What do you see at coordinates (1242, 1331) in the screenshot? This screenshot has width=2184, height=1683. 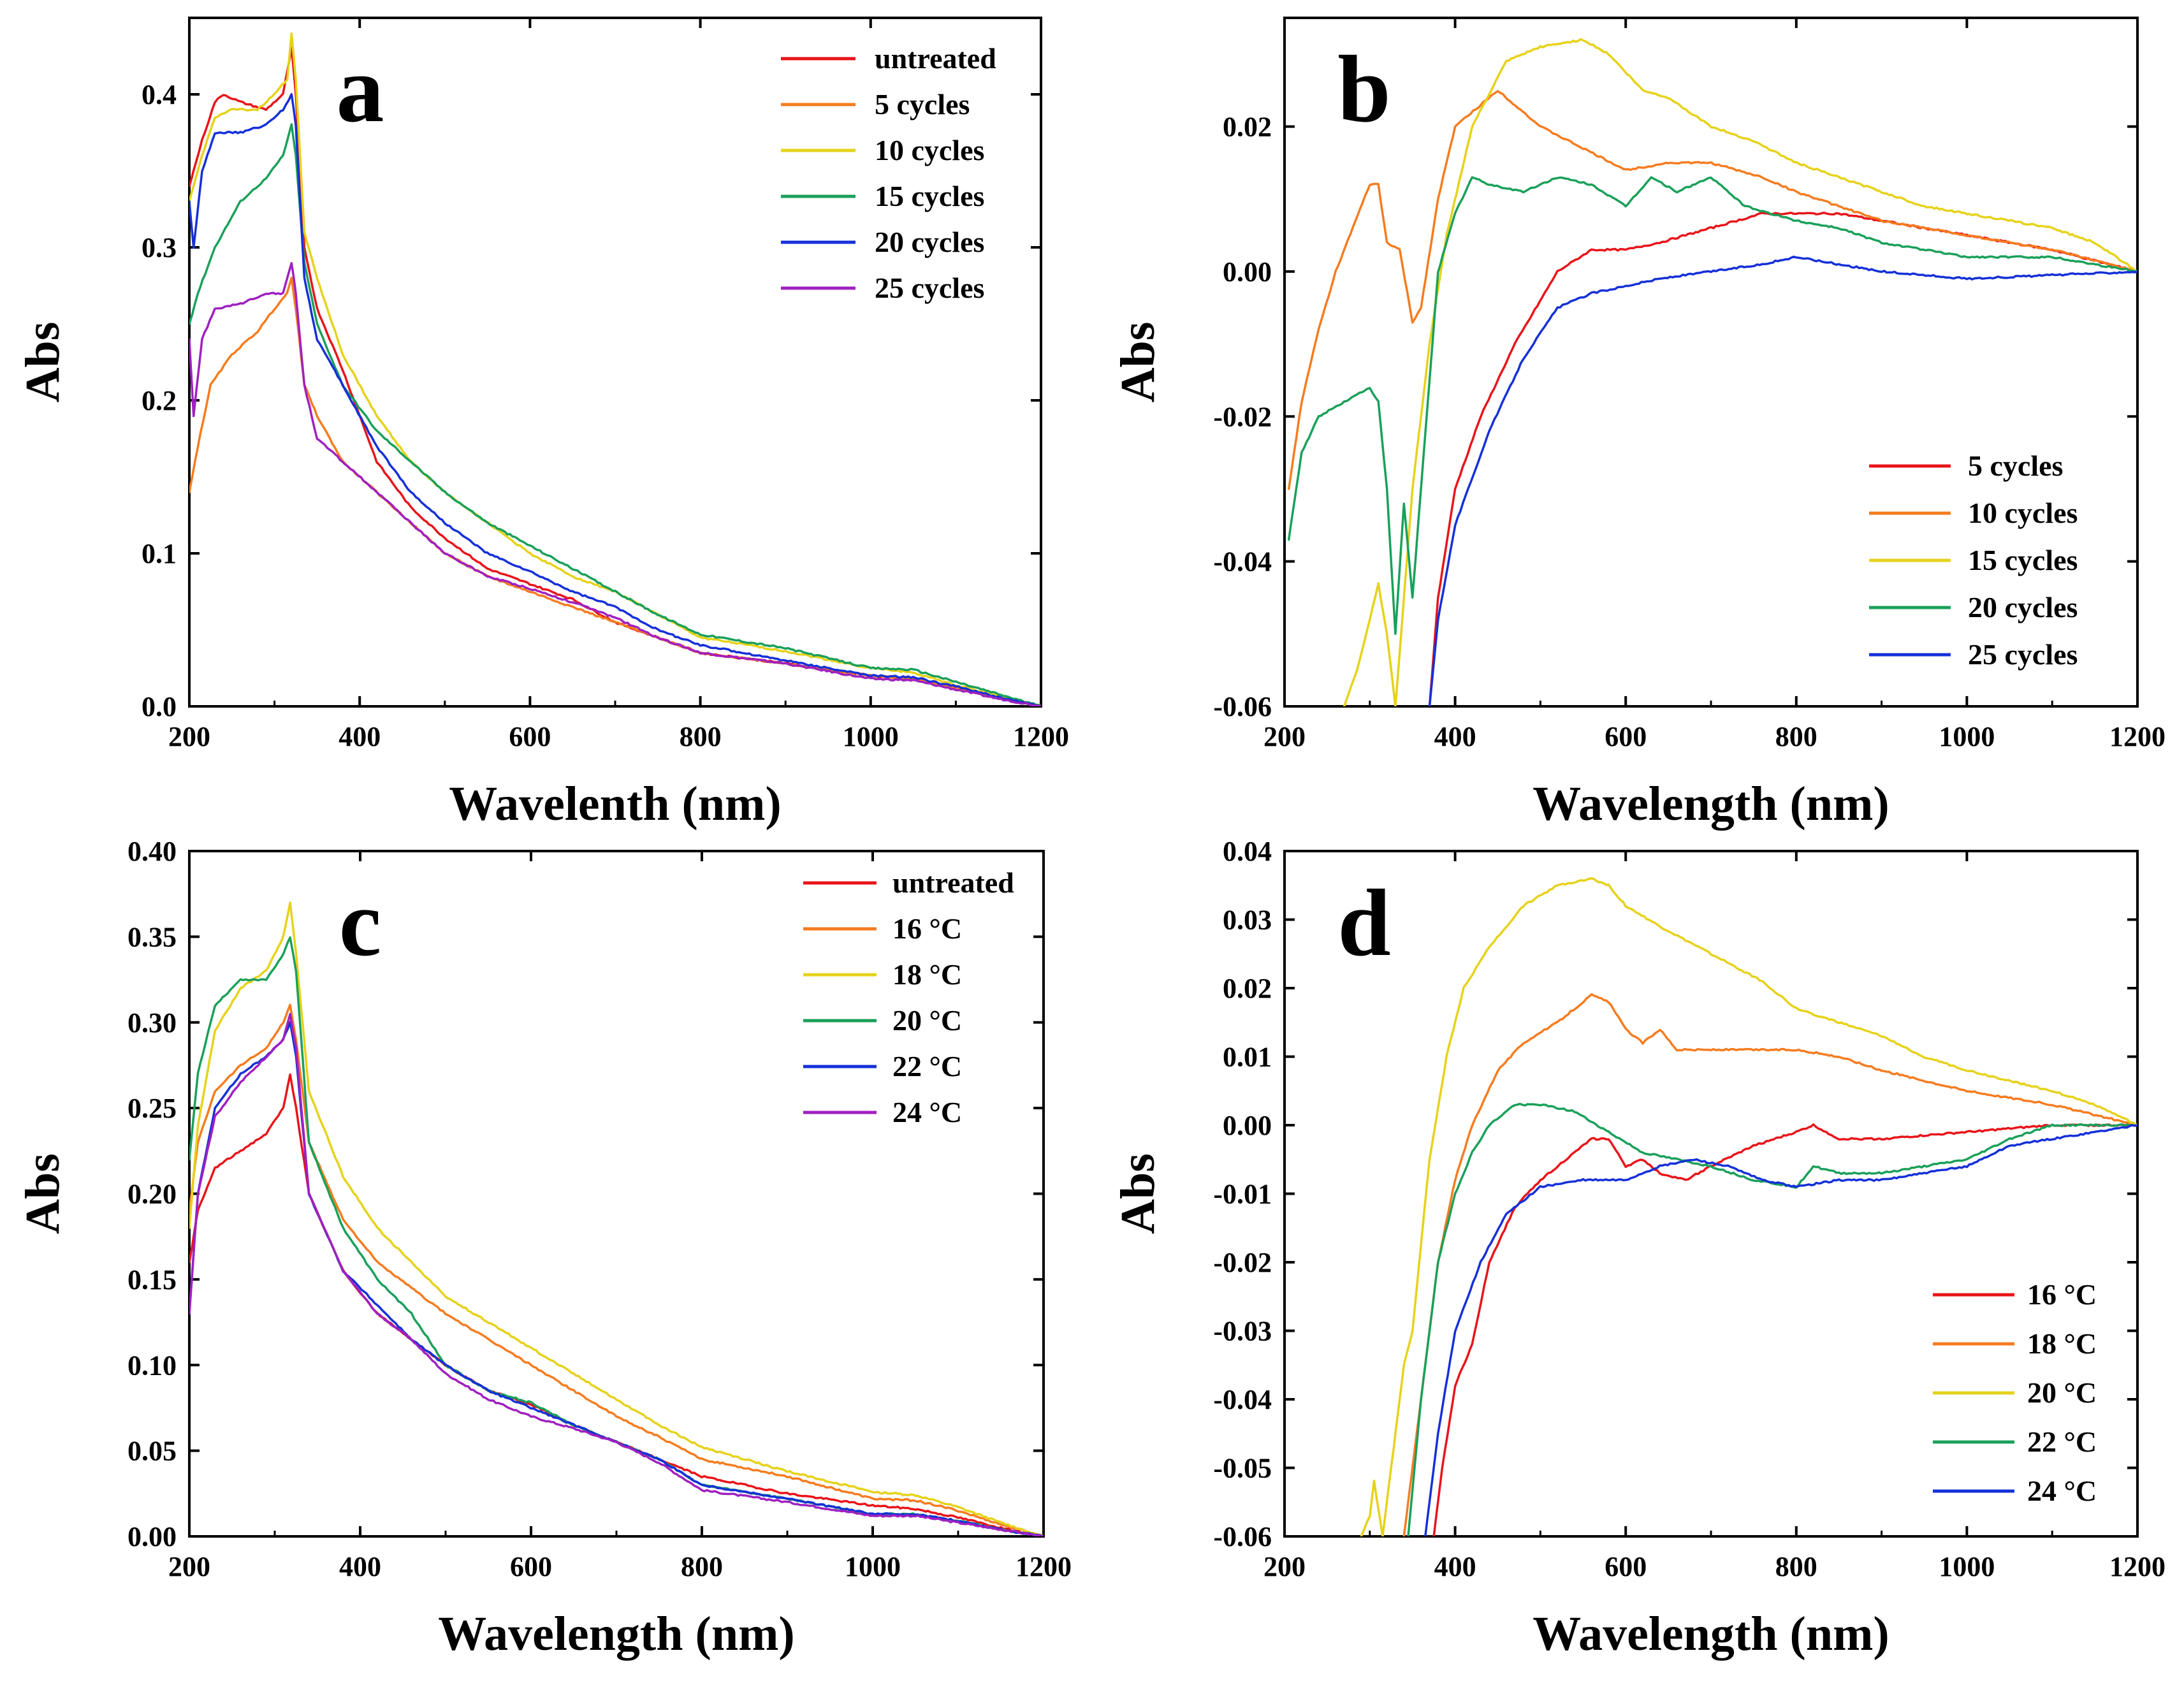 I see `y-tick-label: -0.03` at bounding box center [1242, 1331].